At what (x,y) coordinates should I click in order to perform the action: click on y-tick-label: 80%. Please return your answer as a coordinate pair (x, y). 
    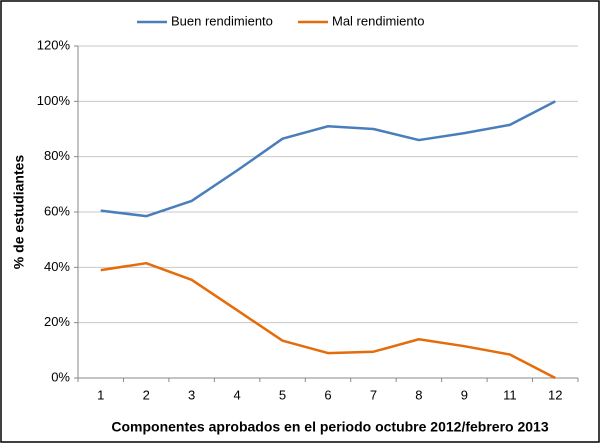
    Looking at the image, I should click on (57, 155).